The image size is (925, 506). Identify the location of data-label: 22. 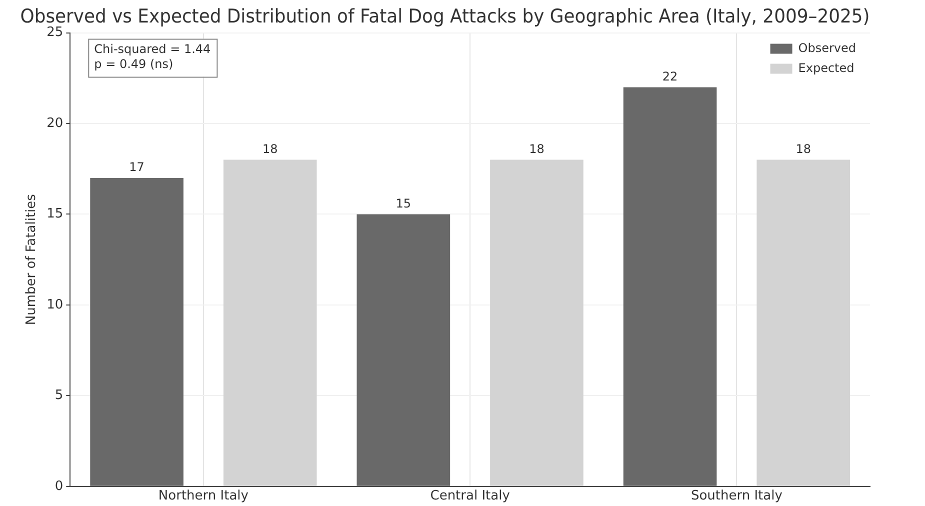
(670, 76).